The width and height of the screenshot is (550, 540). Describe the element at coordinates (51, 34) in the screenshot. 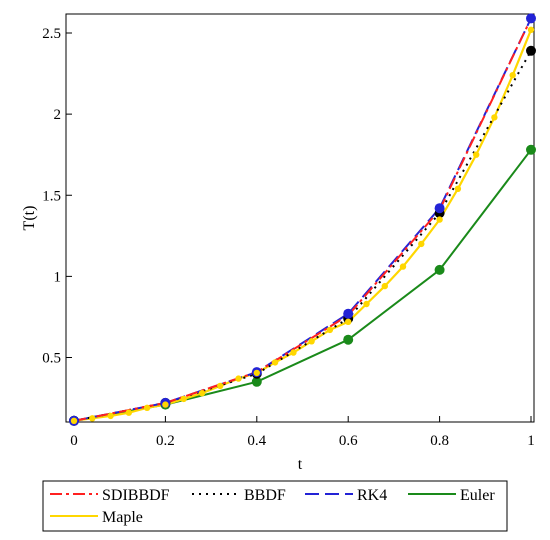

I see `y-tick-label: 2.5` at that location.